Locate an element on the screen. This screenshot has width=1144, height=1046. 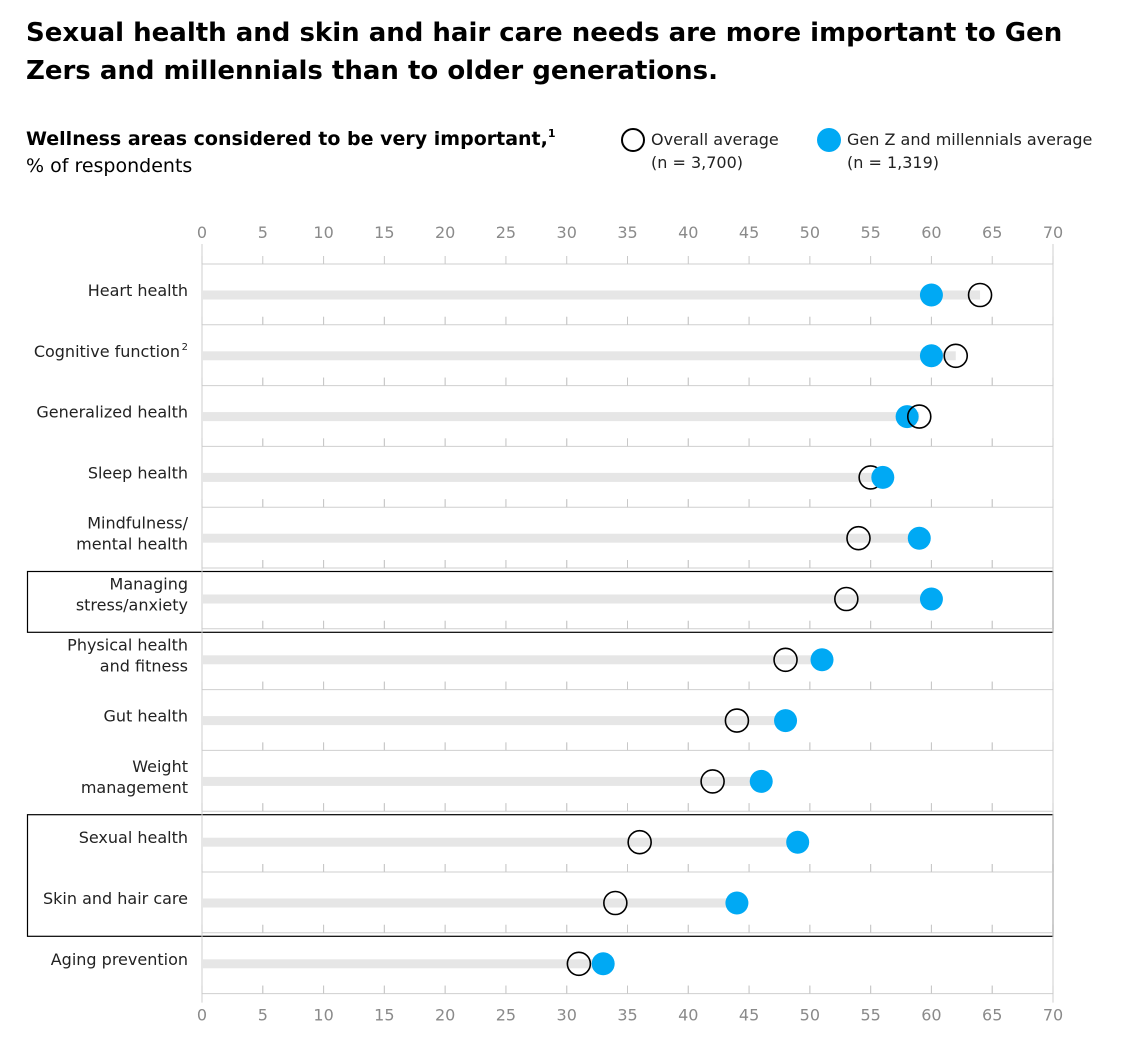
x-tick-label-top: 35 is located at coordinates (627, 232).